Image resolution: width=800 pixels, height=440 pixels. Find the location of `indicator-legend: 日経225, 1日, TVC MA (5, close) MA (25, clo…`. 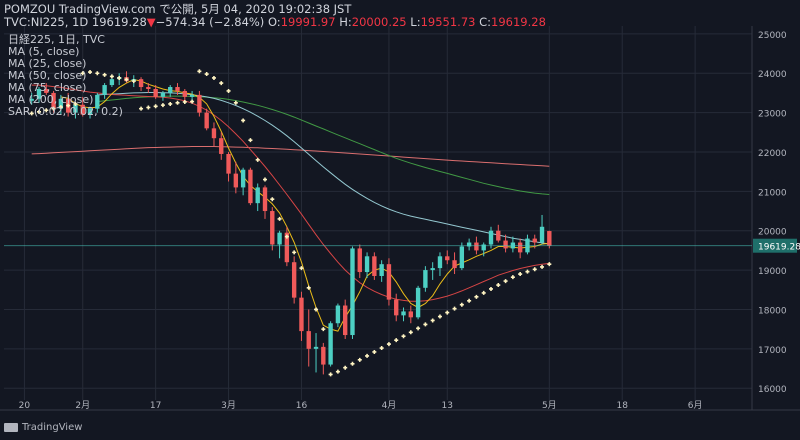

indicator-legend: 日経225, 1日, TVC MA (5, close) MA (25, clo… is located at coordinates (65, 76).